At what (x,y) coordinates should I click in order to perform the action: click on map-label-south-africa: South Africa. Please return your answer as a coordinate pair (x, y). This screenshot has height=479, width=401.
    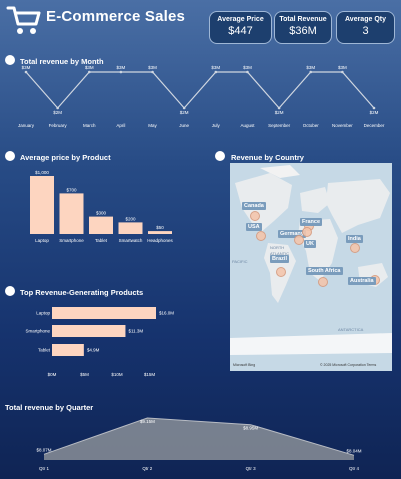
    Looking at the image, I should click on (324, 271).